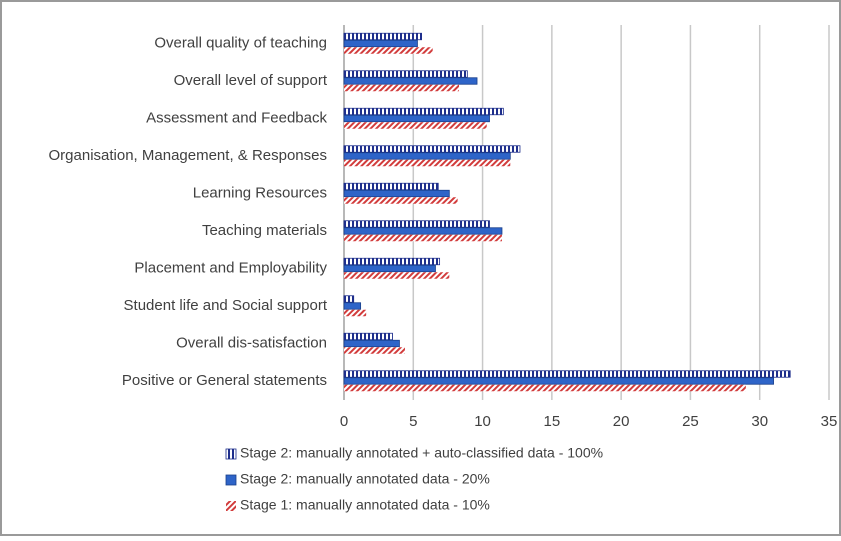 This screenshot has height=541, width=841. Describe the element at coordinates (413, 421) in the screenshot. I see `x-tick-label: 5` at that location.